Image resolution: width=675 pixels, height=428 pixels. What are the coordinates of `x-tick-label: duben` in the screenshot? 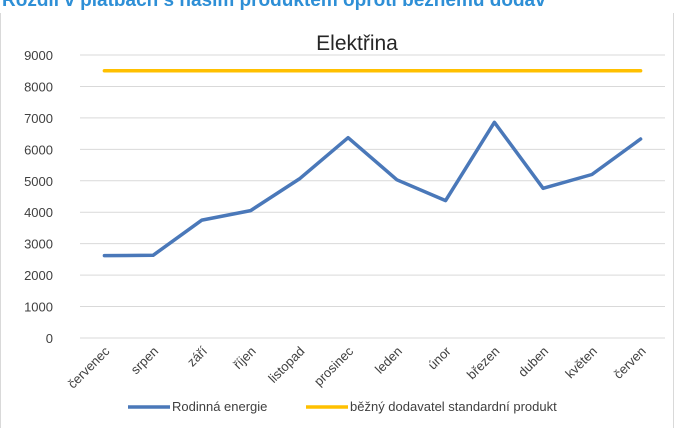 It's located at (533, 362).